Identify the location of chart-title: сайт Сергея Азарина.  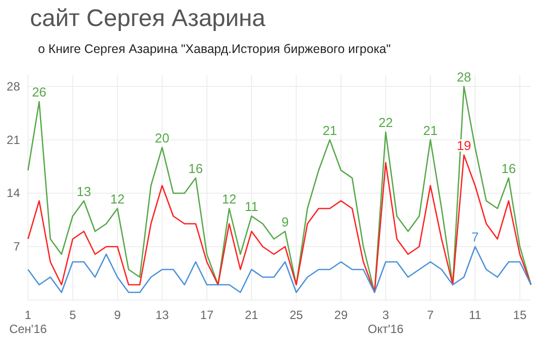
(148, 18).